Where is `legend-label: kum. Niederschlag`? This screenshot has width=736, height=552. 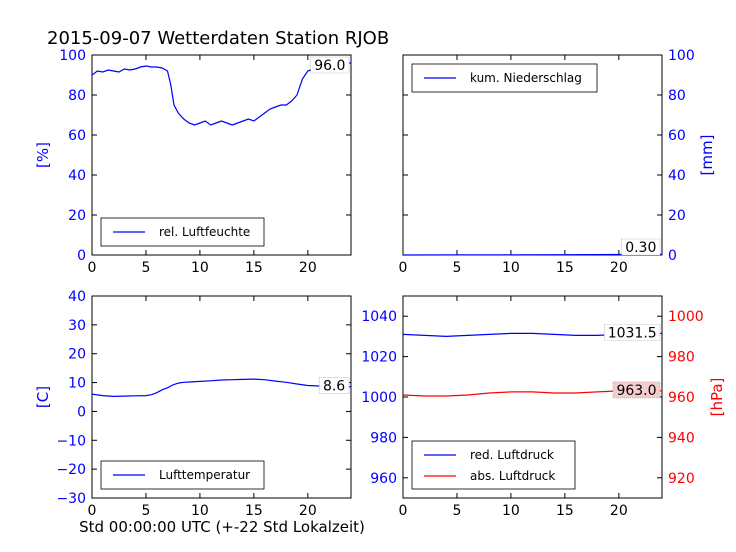
legend-label: kum. Niederschlag is located at coordinates (526, 78).